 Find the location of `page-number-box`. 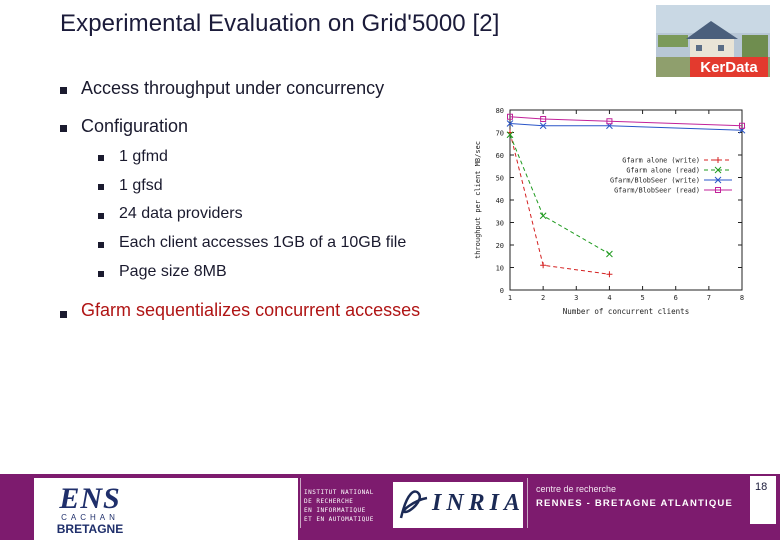

page-number-box is located at coordinates (763, 500).